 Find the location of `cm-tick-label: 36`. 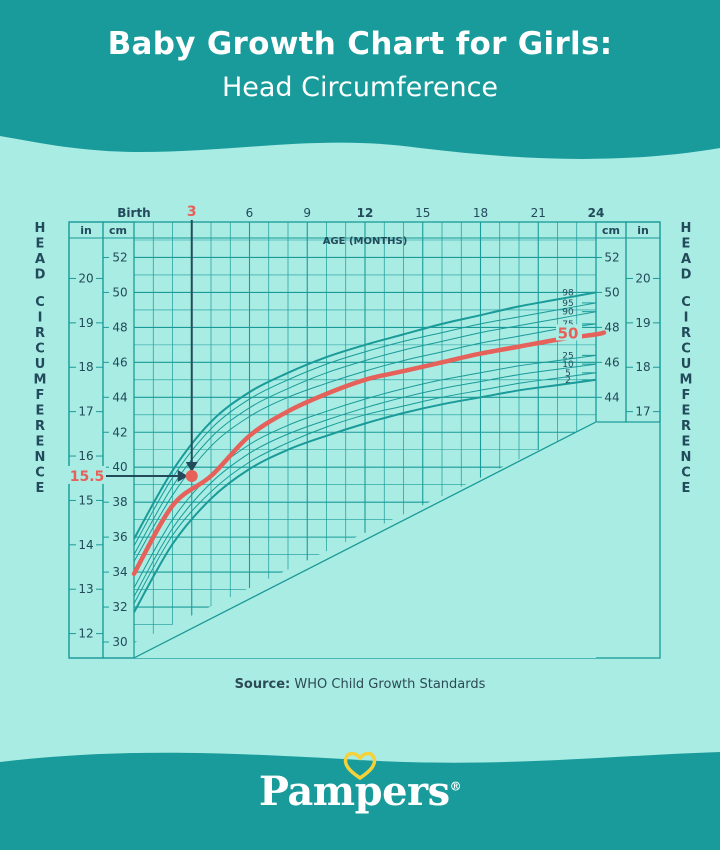

cm-tick-label: 36 is located at coordinates (119, 537).